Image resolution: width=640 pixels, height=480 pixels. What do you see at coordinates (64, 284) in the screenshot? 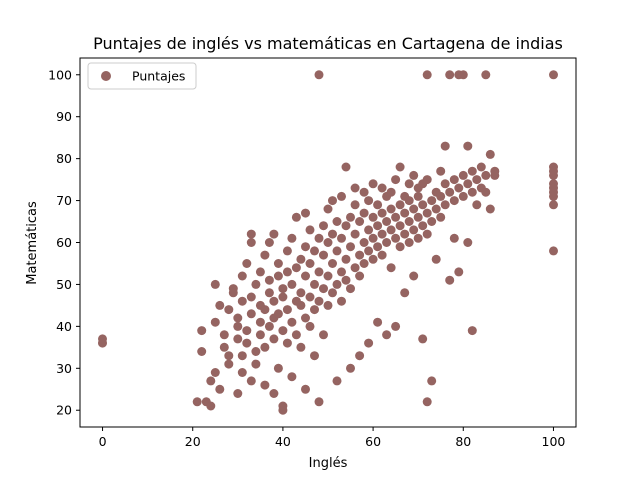
I see `y-tick-label: 50` at bounding box center [64, 284].